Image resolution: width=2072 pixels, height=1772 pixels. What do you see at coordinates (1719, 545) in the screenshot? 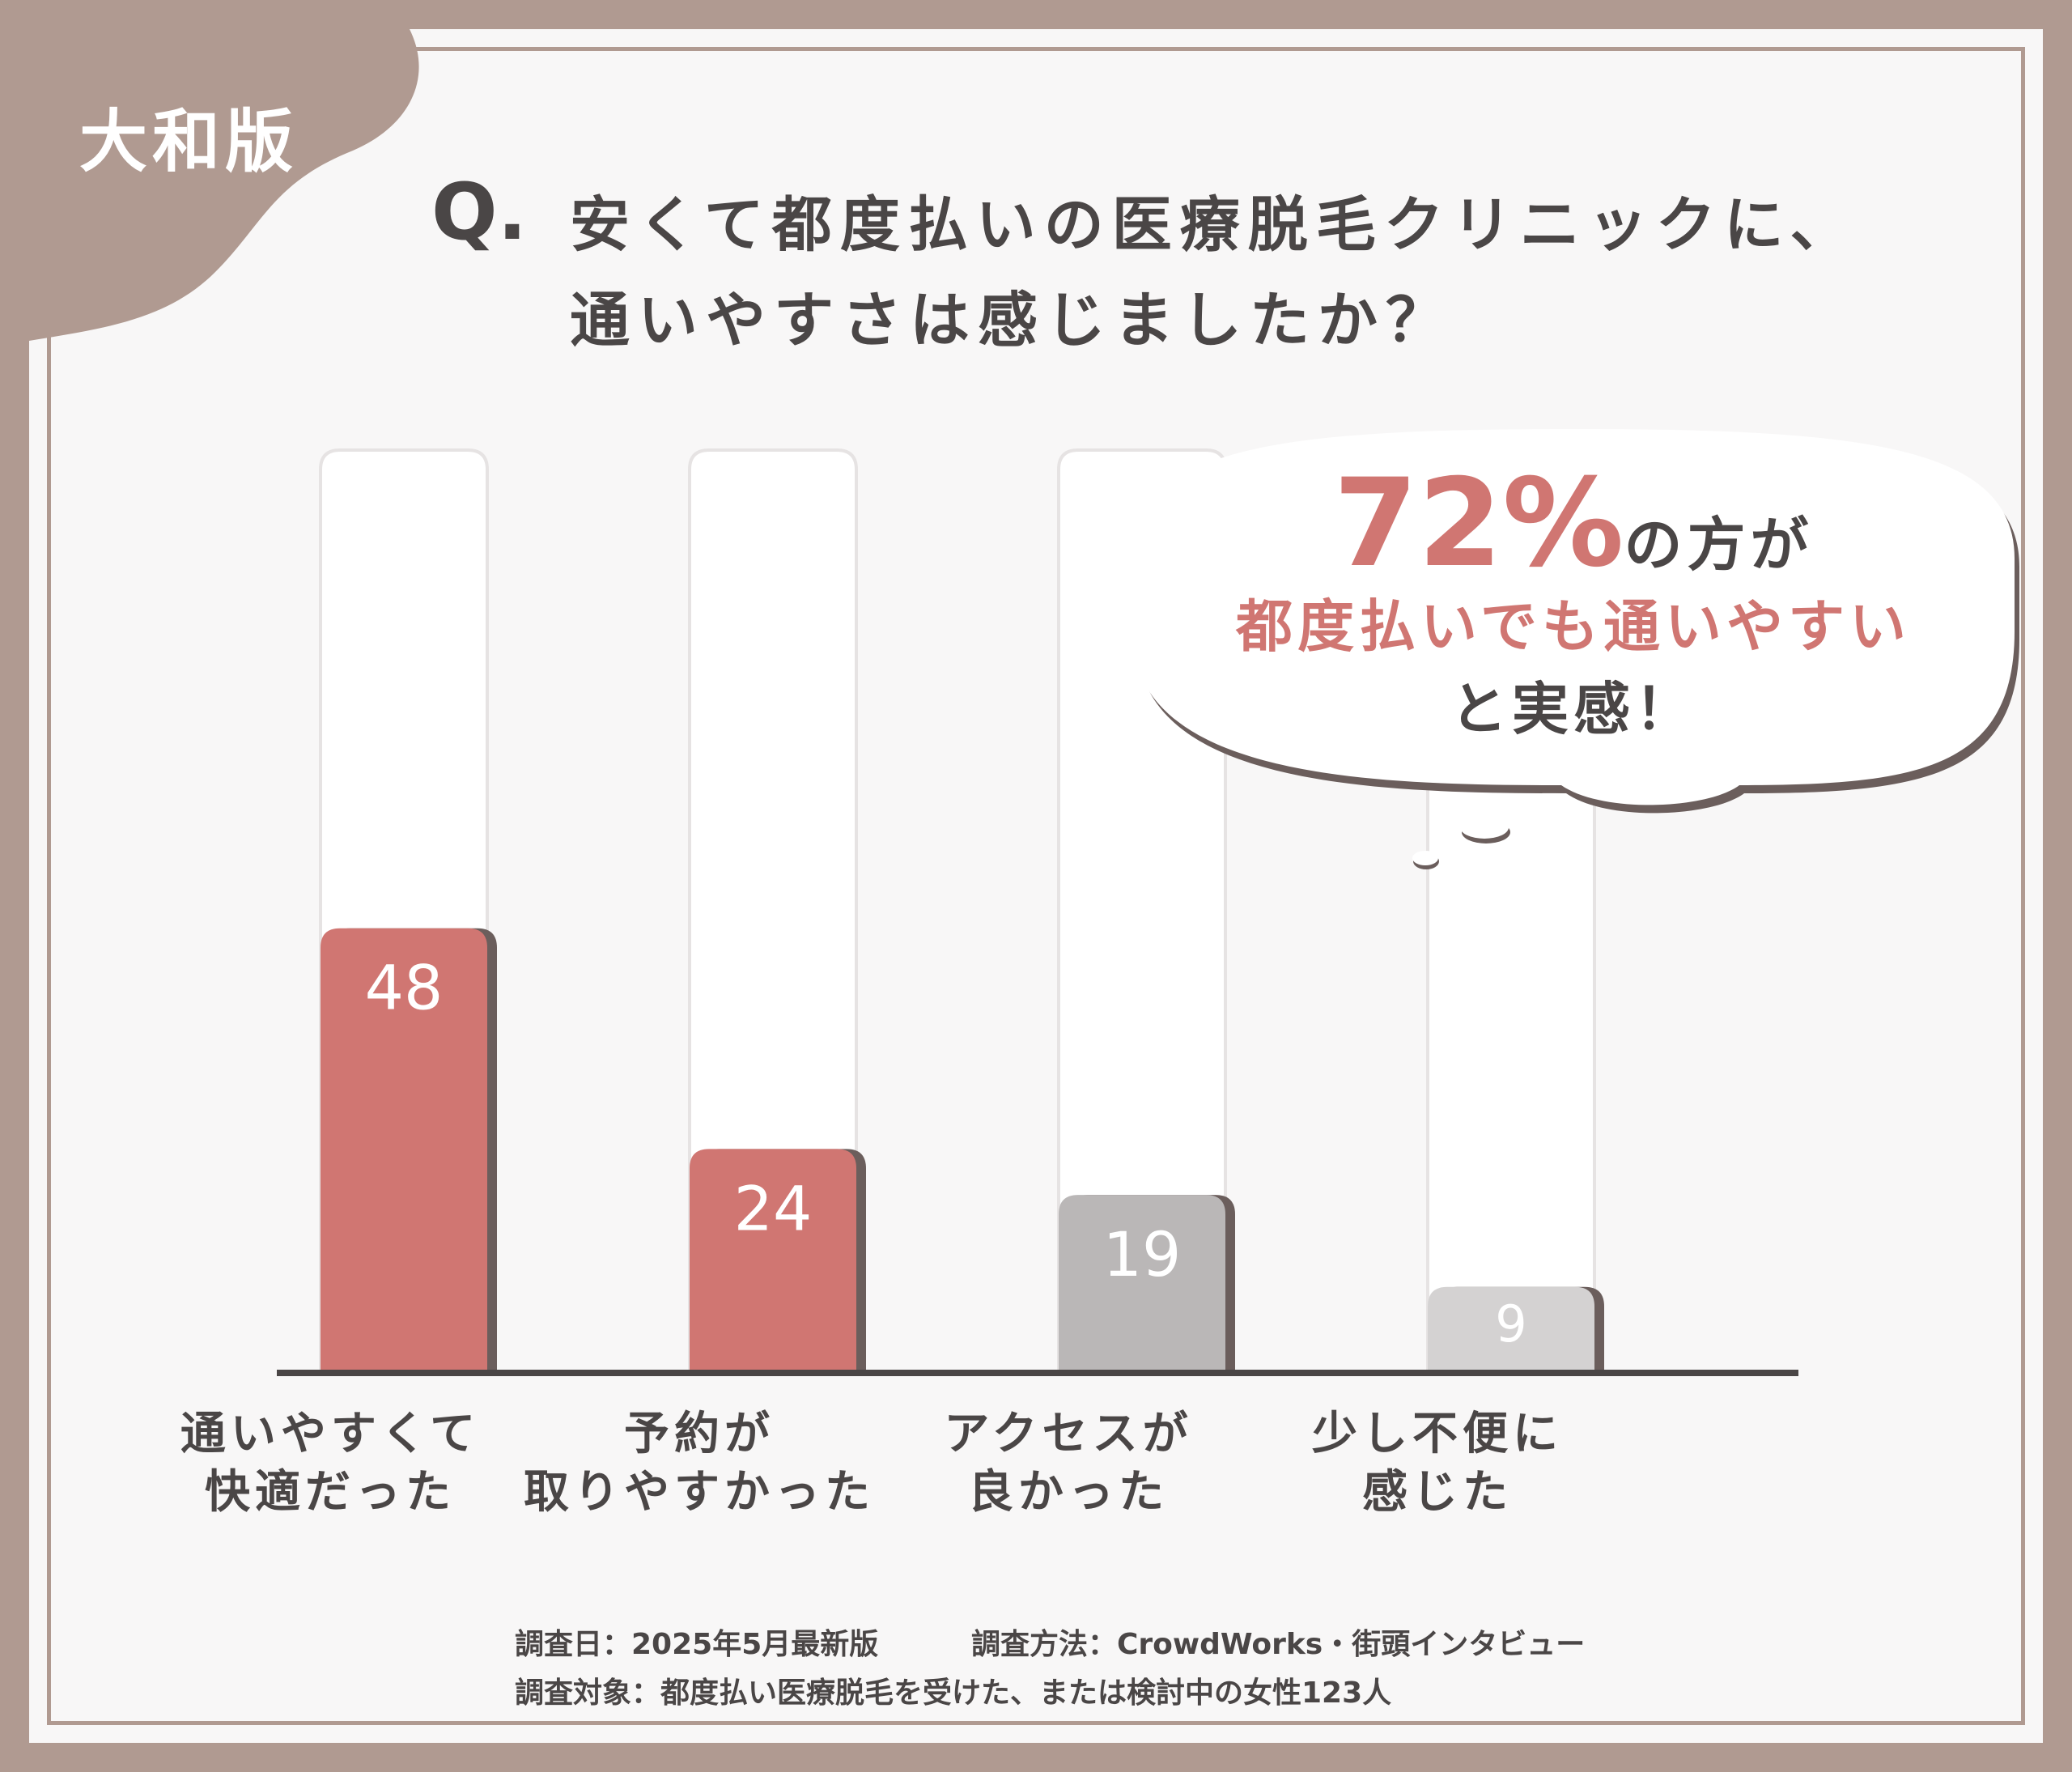
I see `callout-line1-suffix: の方が` at bounding box center [1719, 545].